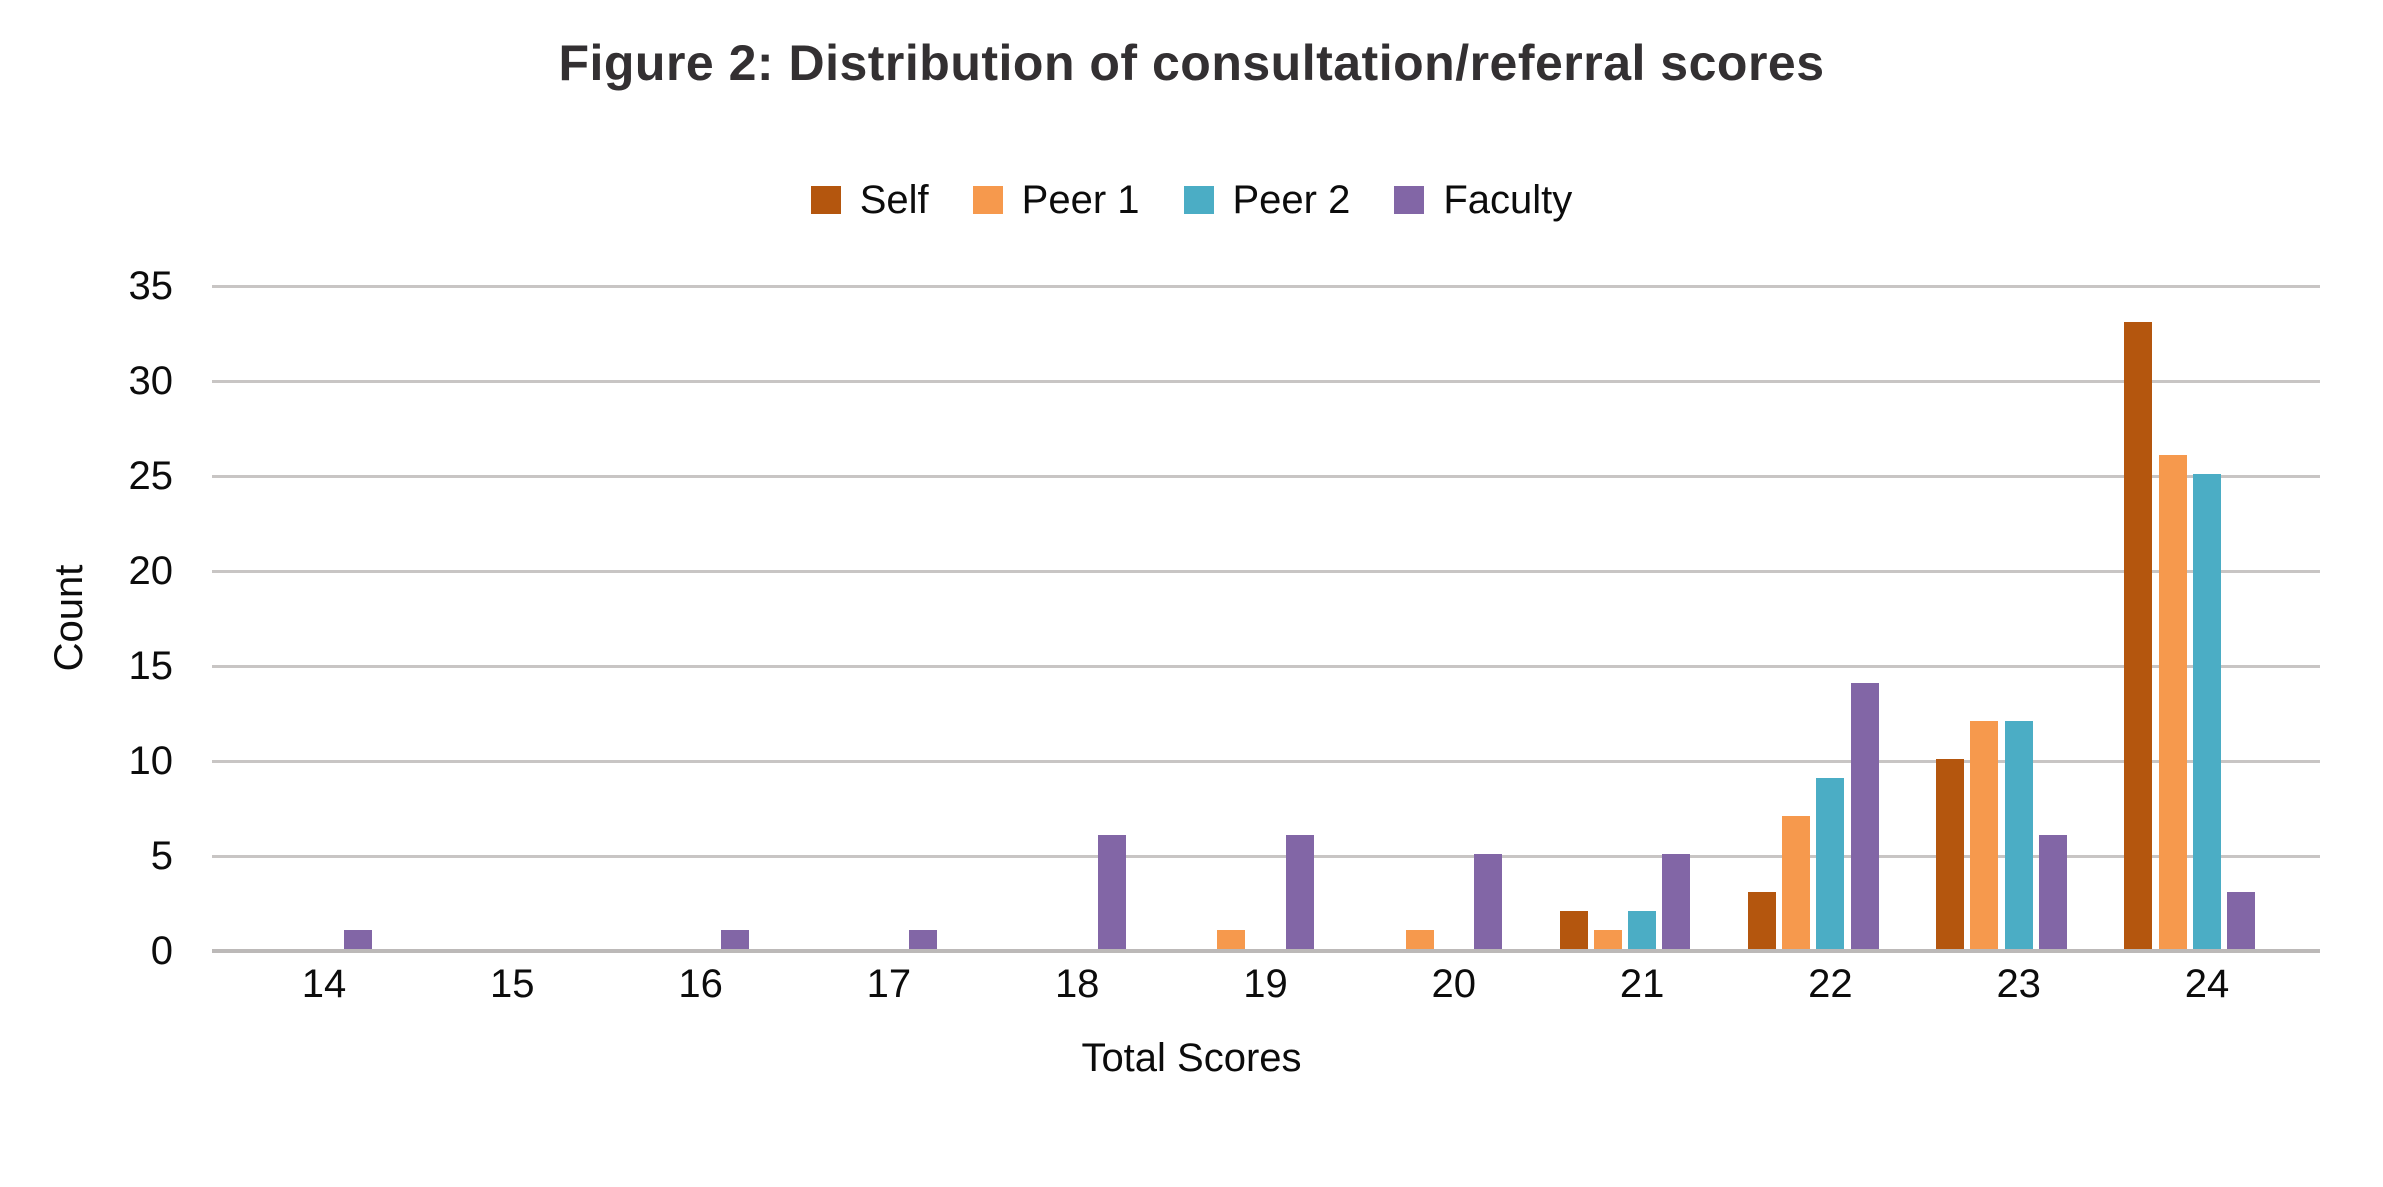  I want to click on legend-item-peer1: Peer 1, so click(1056, 200).